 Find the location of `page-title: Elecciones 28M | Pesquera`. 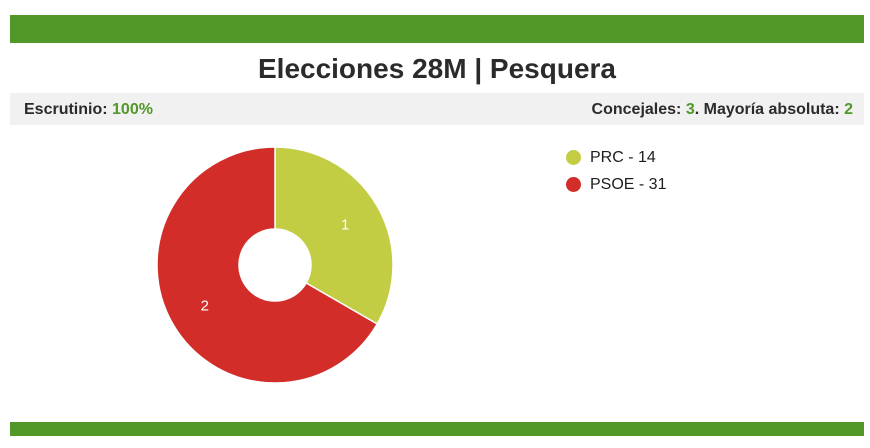

page-title: Elecciones 28M | Pesquera is located at coordinates (436, 68).